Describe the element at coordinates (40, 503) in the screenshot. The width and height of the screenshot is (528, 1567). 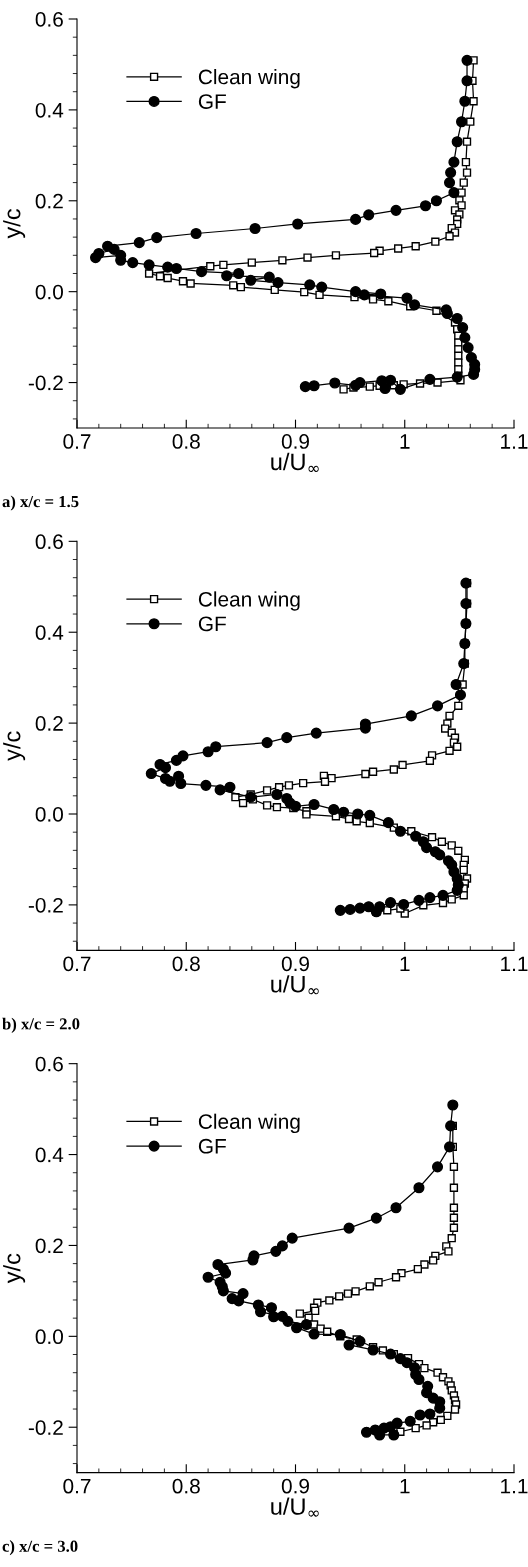
I see `text: a) x/c = 1.5` at that location.